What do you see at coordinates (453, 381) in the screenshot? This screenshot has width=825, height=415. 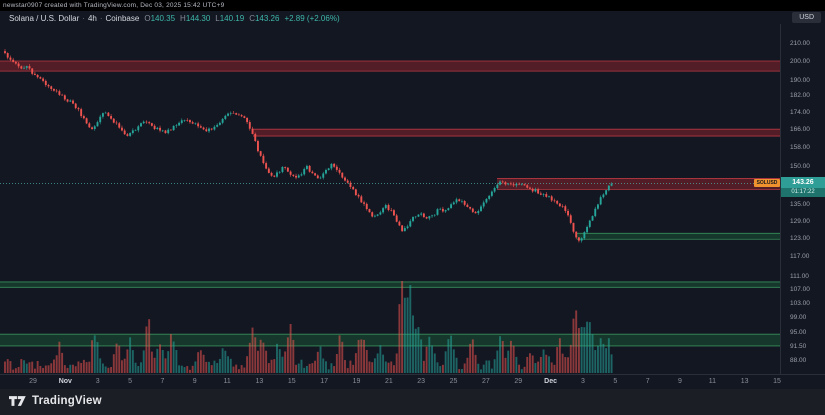 I see `time-label-day: 25` at bounding box center [453, 381].